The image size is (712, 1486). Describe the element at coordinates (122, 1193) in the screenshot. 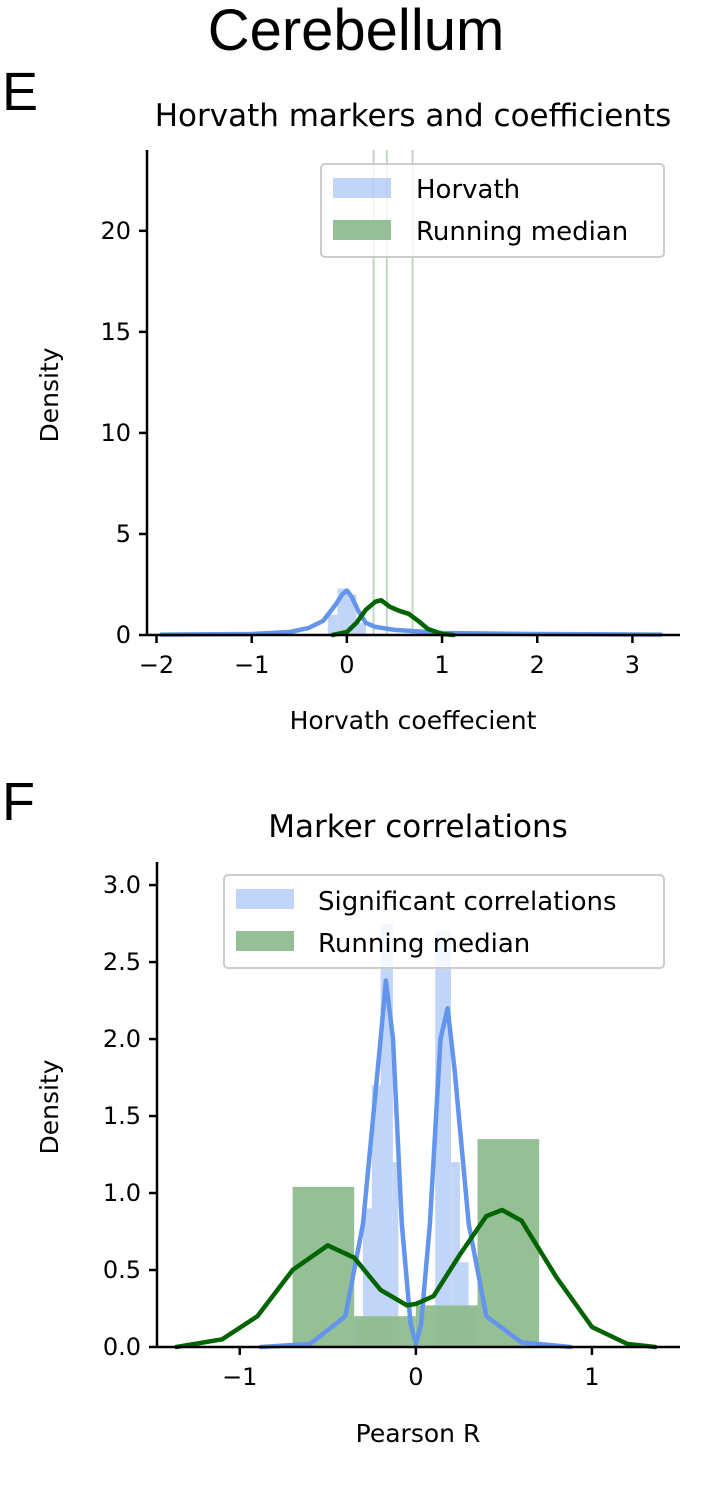

I see `panel-f-ytick-label-2: 1.0` at that location.